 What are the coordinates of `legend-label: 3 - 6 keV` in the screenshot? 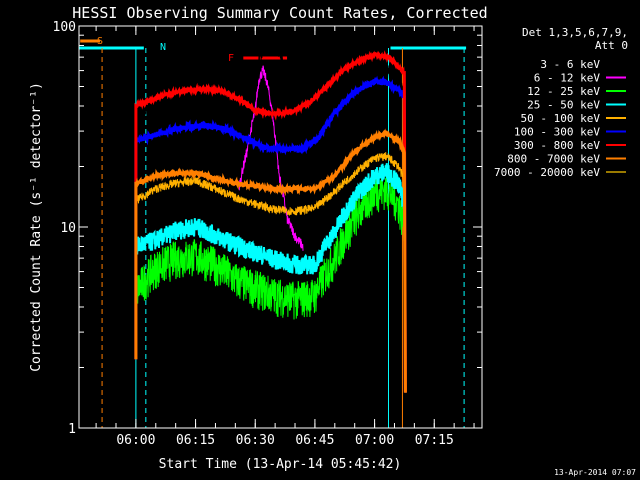 It's located at (570, 64).